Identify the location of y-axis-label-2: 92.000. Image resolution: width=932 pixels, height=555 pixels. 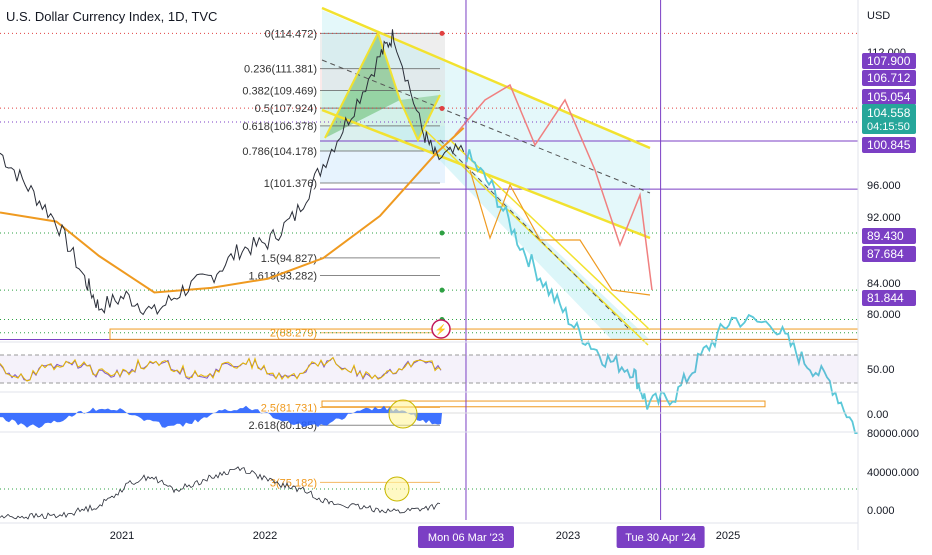
(884, 218).